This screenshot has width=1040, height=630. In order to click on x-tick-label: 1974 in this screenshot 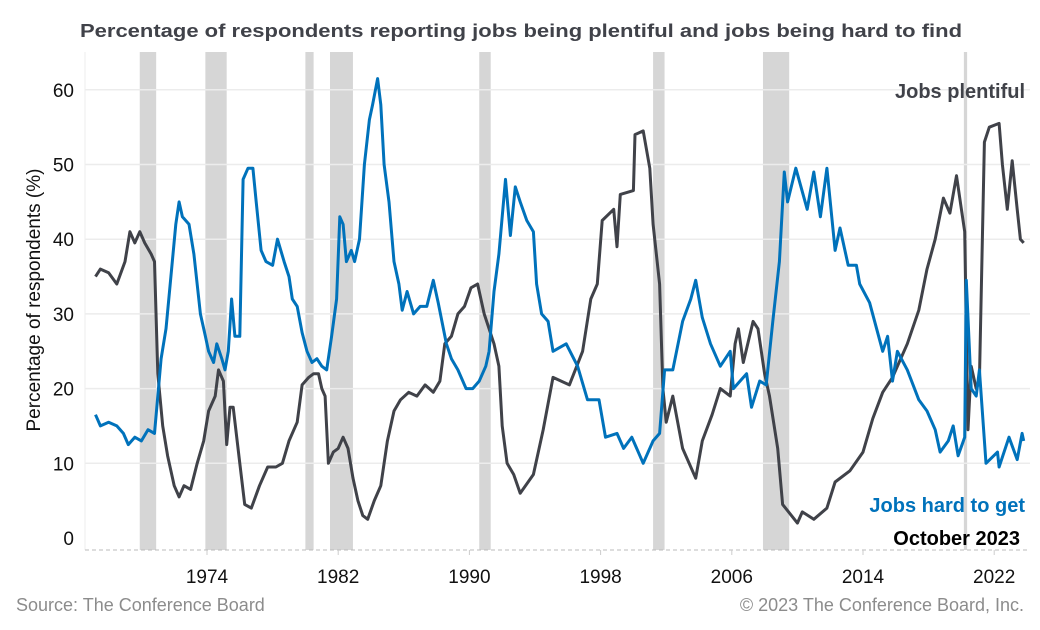, I will do `click(207, 577)`.